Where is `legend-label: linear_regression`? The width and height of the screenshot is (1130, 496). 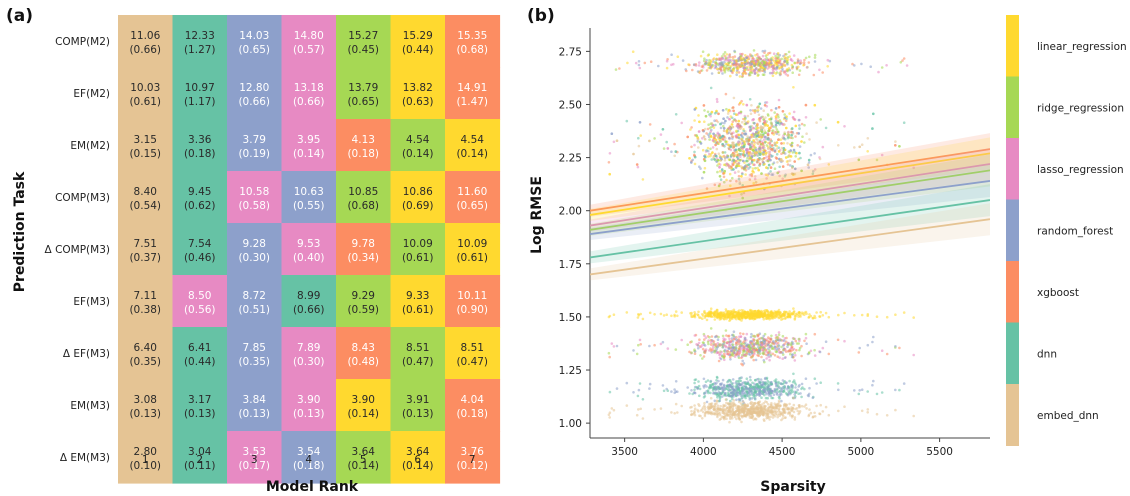
legend-label: linear_regression is located at coordinates (1082, 47).